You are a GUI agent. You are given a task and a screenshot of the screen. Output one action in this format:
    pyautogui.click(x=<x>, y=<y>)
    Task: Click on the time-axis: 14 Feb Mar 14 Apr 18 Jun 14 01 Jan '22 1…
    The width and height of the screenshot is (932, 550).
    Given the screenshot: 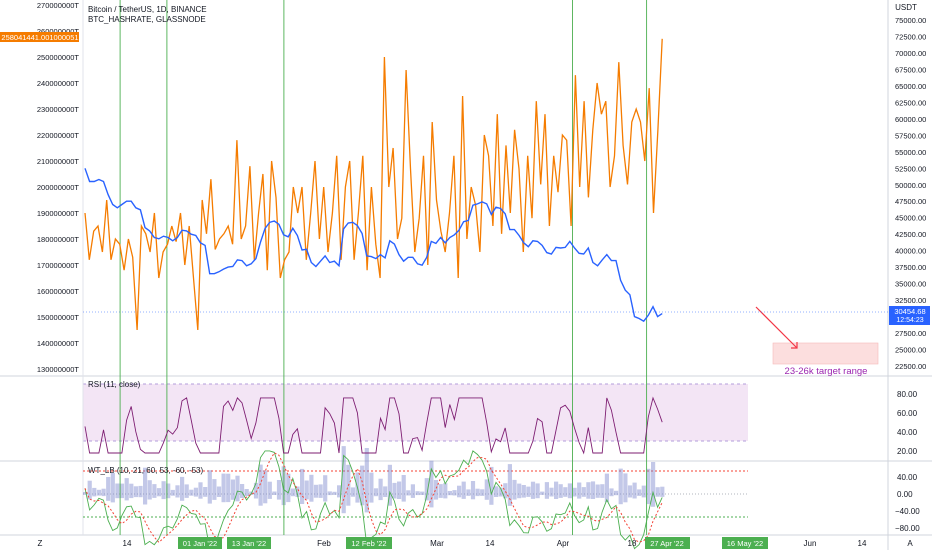 What is the action you would take?
    pyautogui.click(x=495, y=543)
    